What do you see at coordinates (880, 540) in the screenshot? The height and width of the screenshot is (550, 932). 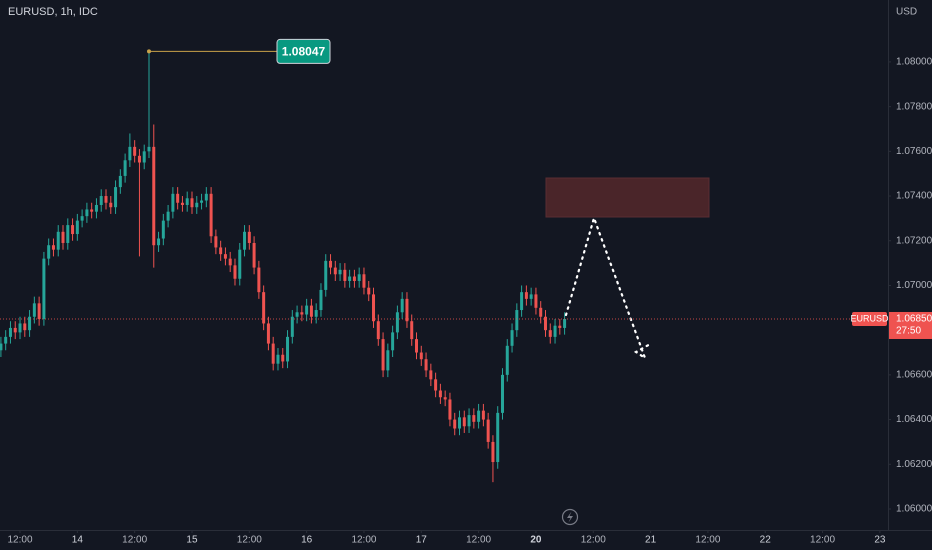 I see `x-tick-label: 23` at bounding box center [880, 540].